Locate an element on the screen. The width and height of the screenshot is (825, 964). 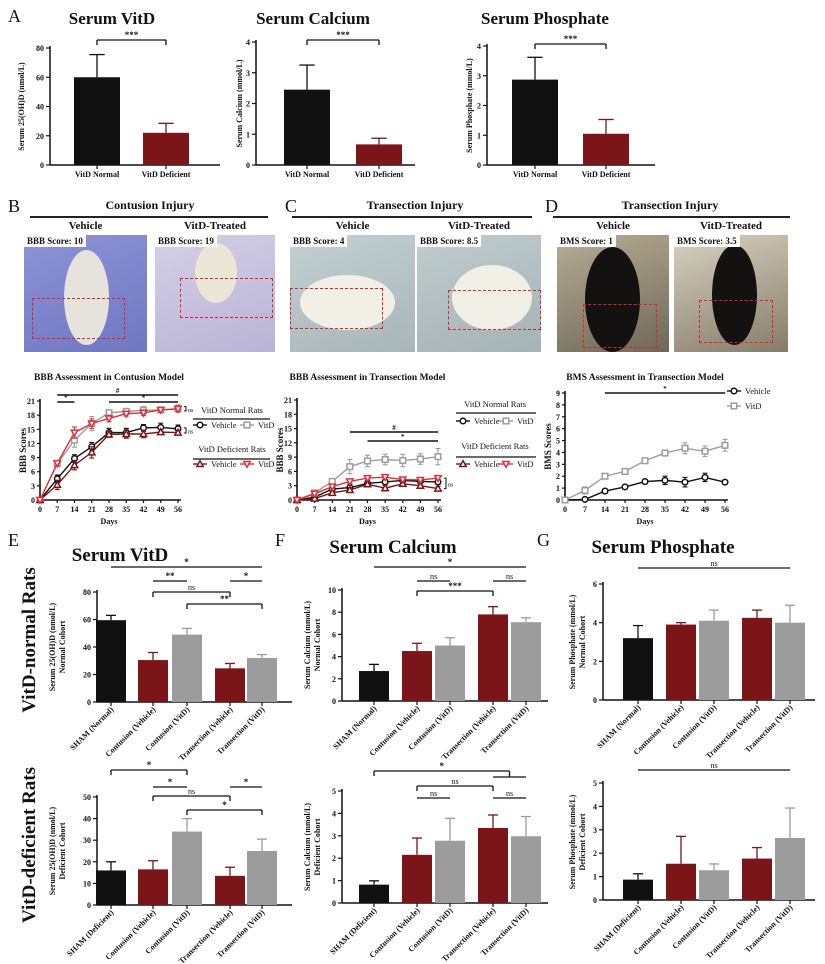
y-tick-label: 30 is located at coordinates (87, 840).